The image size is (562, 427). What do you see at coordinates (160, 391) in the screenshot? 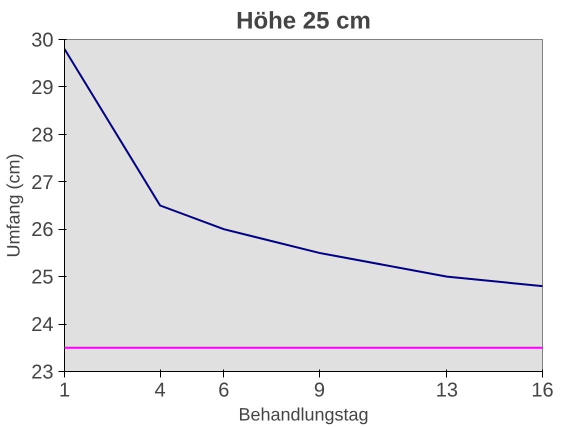
I see `x-tick-label: 4` at bounding box center [160, 391].